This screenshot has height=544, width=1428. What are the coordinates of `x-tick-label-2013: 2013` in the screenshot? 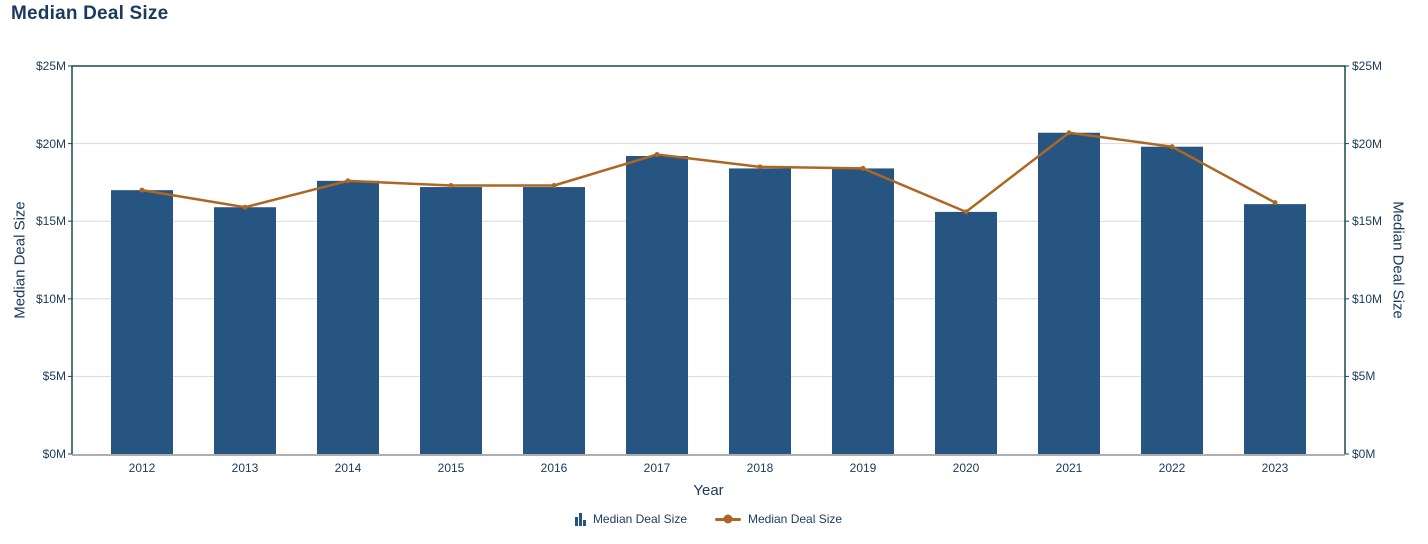 It's located at (245, 468).